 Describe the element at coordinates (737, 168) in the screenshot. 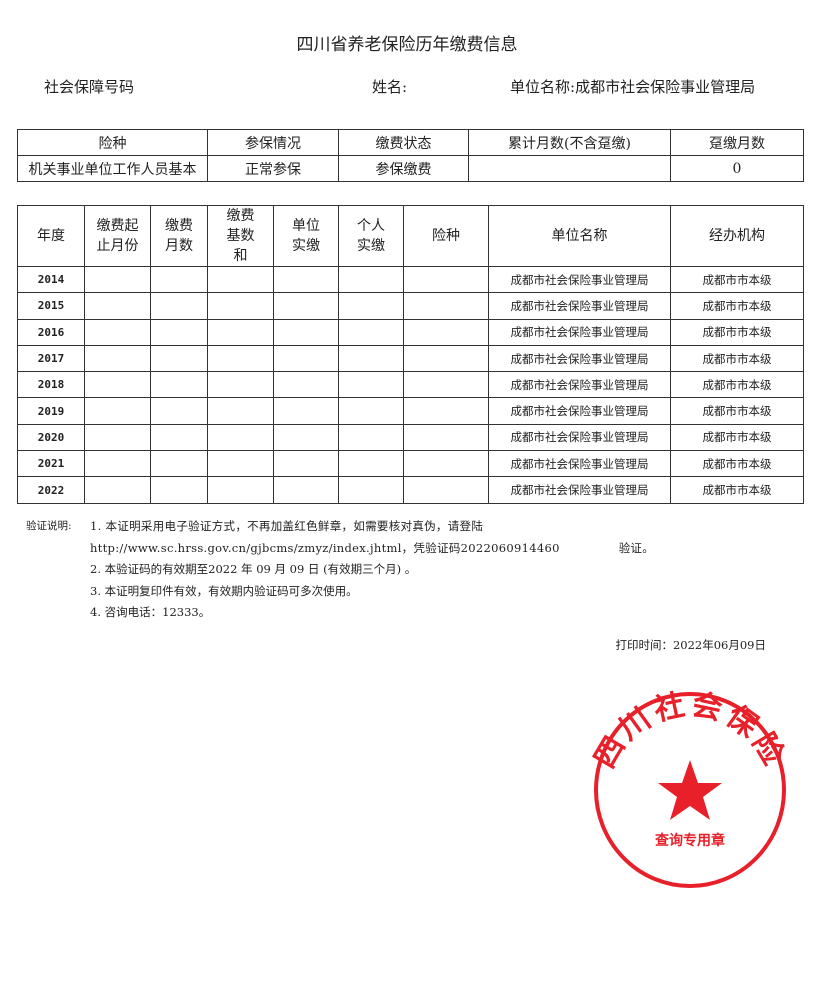

I see `lump-sum-months: 0` at that location.